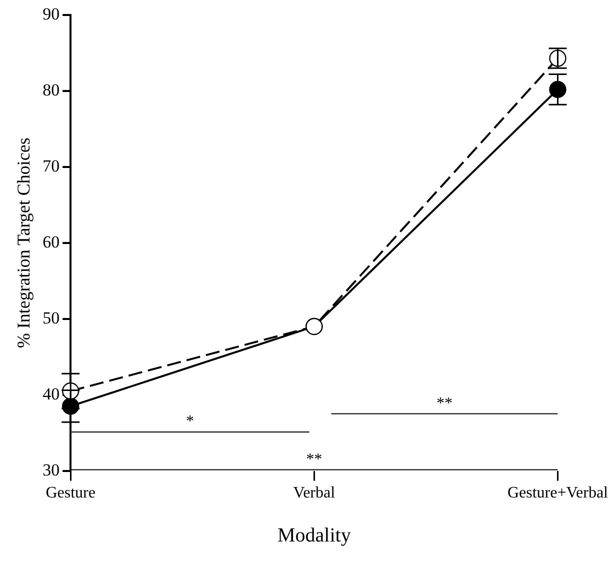 The image size is (611, 562). Describe the element at coordinates (71, 493) in the screenshot. I see `x-tick-label: Gesture` at that location.